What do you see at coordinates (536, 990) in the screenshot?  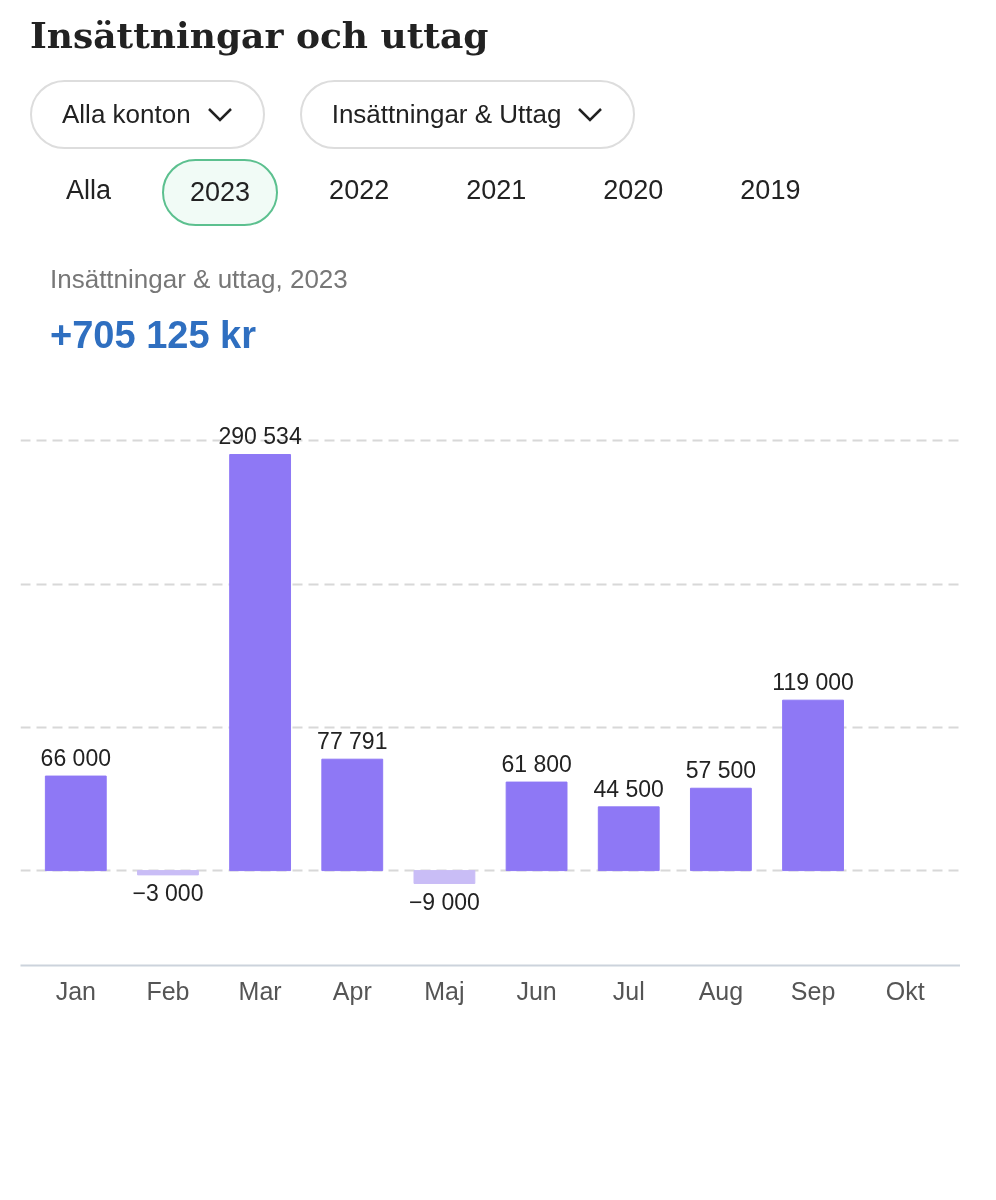 I see `x-tick-label: Jun` at bounding box center [536, 990].